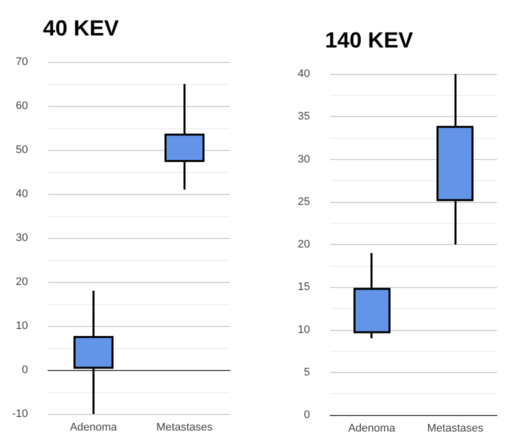 This screenshot has width=507, height=435. What do you see at coordinates (22, 106) in the screenshot?
I see `y-tick-label: 60` at bounding box center [22, 106].